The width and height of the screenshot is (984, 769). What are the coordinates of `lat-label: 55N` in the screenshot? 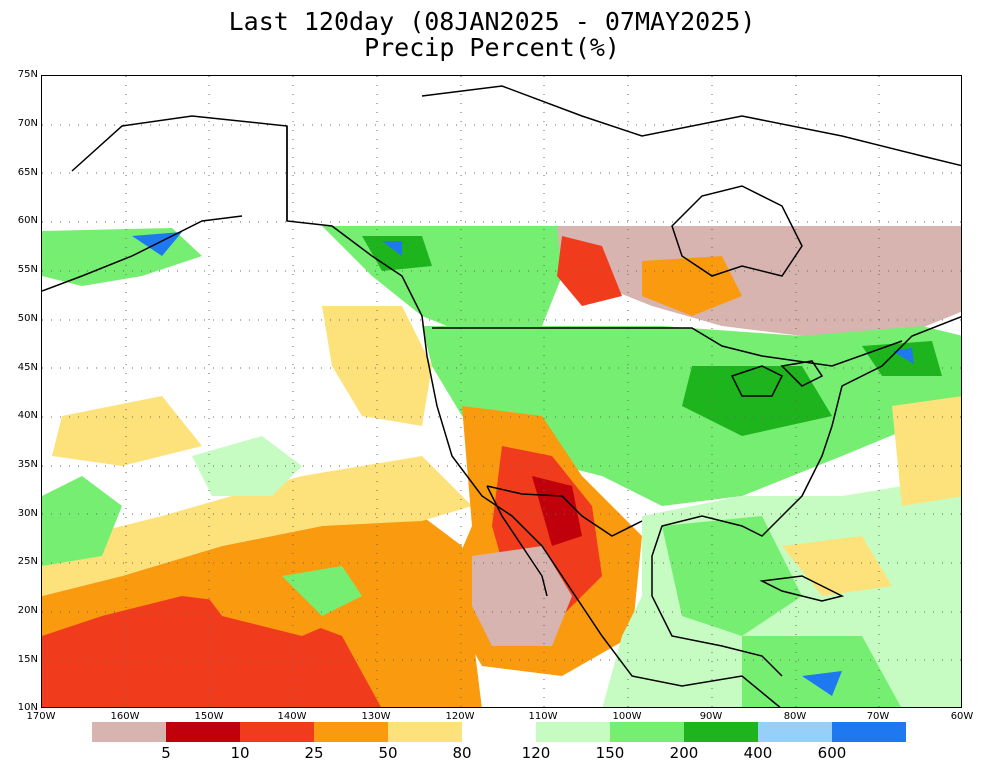 It's located at (27, 269).